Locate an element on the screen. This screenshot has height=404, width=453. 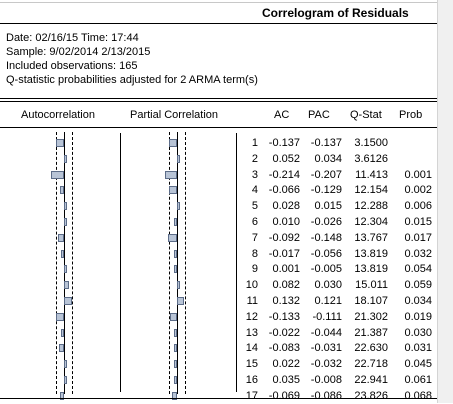
pac-cell: 0.015 is located at coordinates (328, 206).